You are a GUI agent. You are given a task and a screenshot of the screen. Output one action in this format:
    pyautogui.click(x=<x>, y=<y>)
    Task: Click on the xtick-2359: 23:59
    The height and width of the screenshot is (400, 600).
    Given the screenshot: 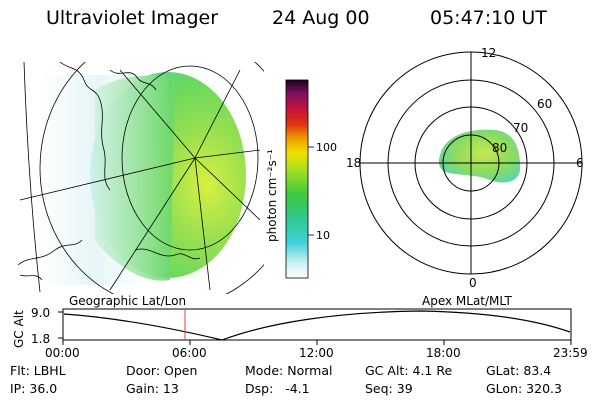 What is the action you would take?
    pyautogui.click(x=570, y=353)
    